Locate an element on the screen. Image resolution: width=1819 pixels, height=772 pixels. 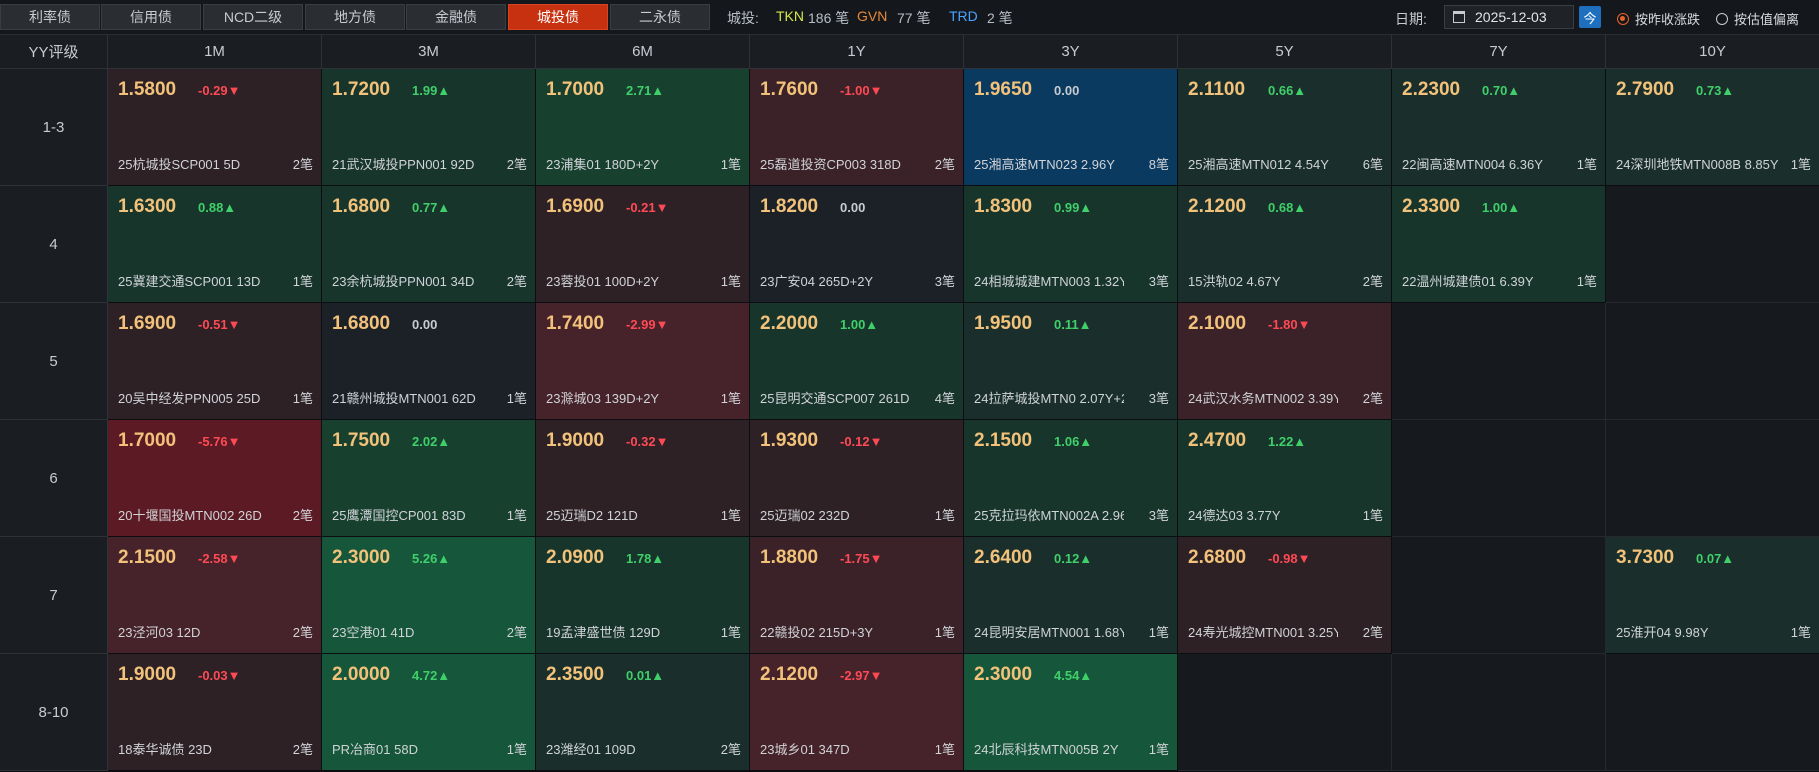
yield-value: 2.1500 is located at coordinates (147, 557).